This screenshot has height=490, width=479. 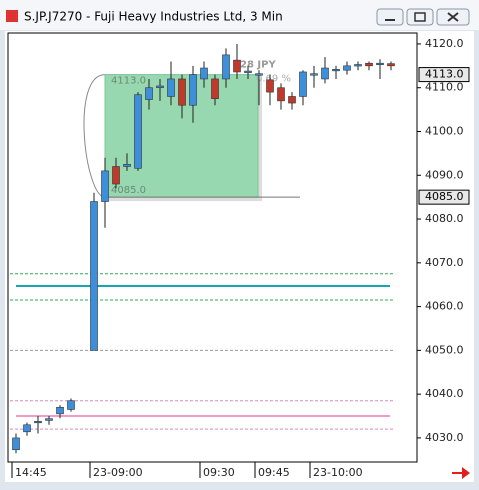 I want to click on y-tick-label: 4050.0, so click(x=444, y=349).